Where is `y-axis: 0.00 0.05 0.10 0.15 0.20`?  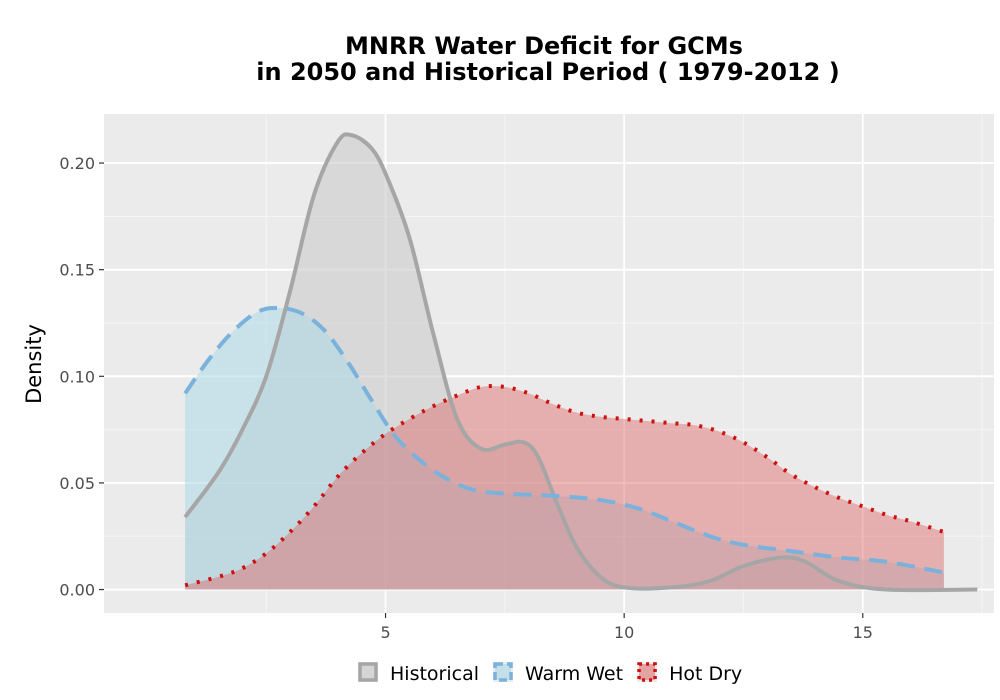 y-axis: 0.00 0.05 0.10 0.15 0.20 is located at coordinates (81, 377).